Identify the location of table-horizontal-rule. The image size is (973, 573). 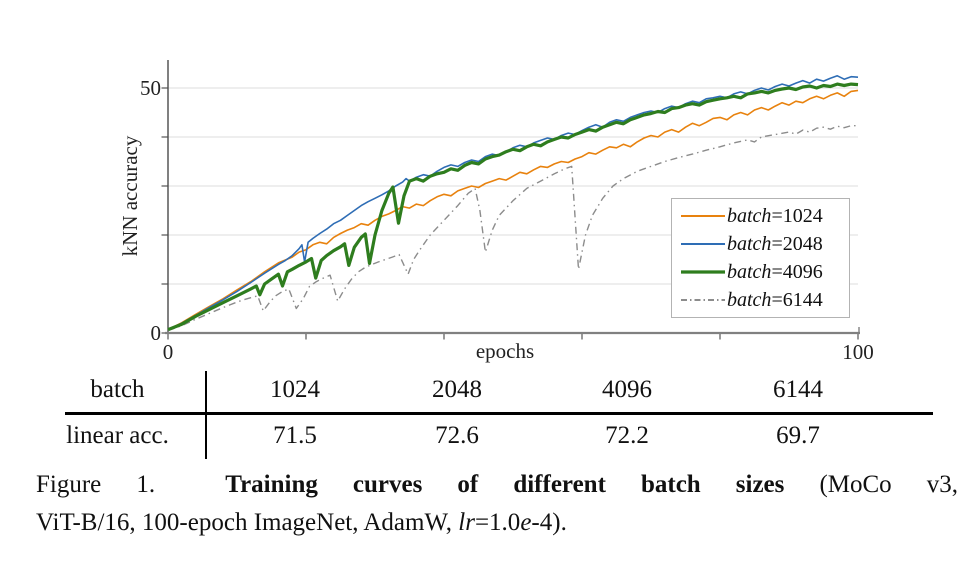
(499, 413).